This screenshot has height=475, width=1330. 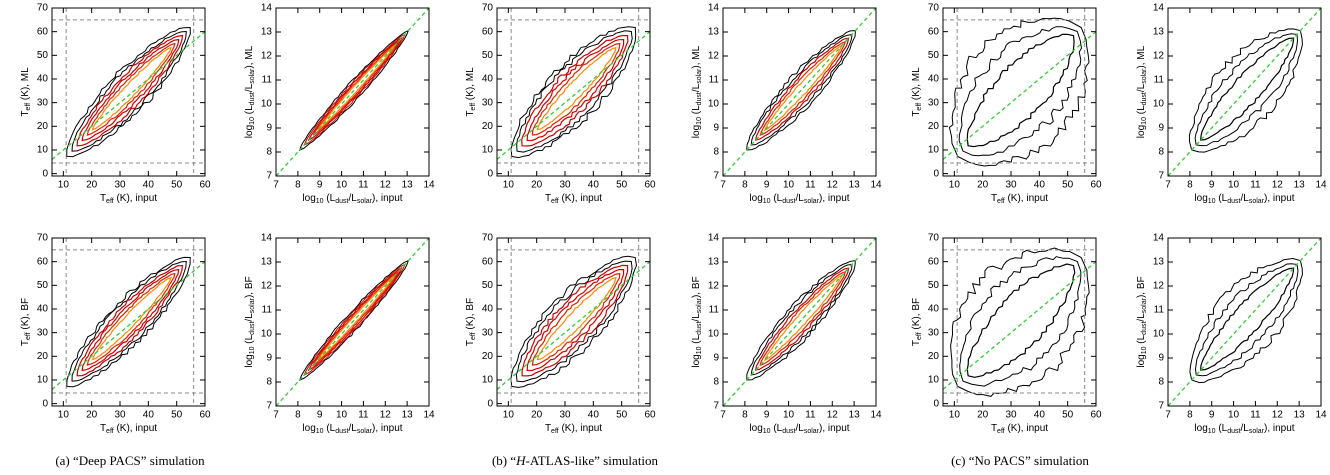 I want to click on x-tick-label: 11, so click(x=363, y=415).